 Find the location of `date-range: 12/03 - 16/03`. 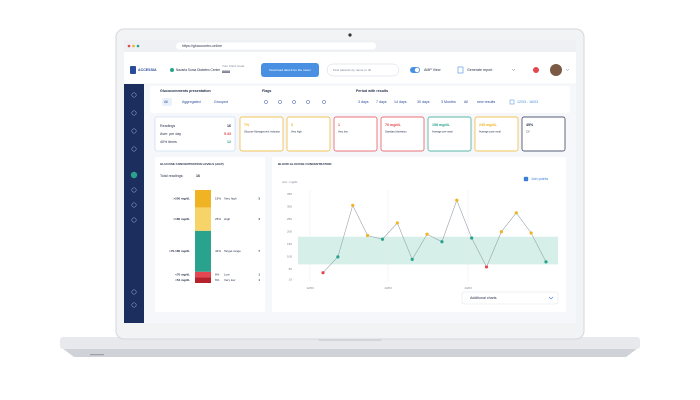

date-range: 12/03 - 16/03 is located at coordinates (527, 102).